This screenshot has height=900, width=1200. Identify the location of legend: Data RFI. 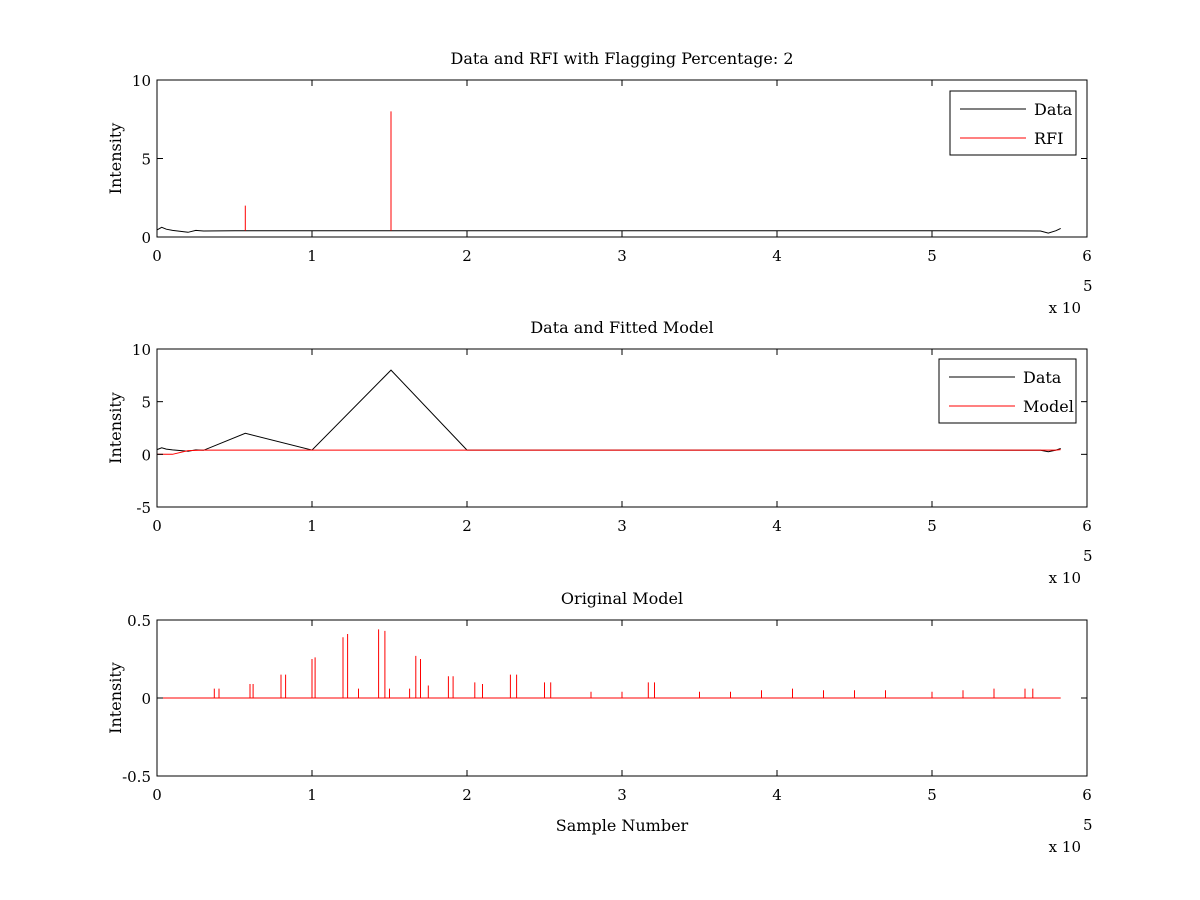
(1013, 123).